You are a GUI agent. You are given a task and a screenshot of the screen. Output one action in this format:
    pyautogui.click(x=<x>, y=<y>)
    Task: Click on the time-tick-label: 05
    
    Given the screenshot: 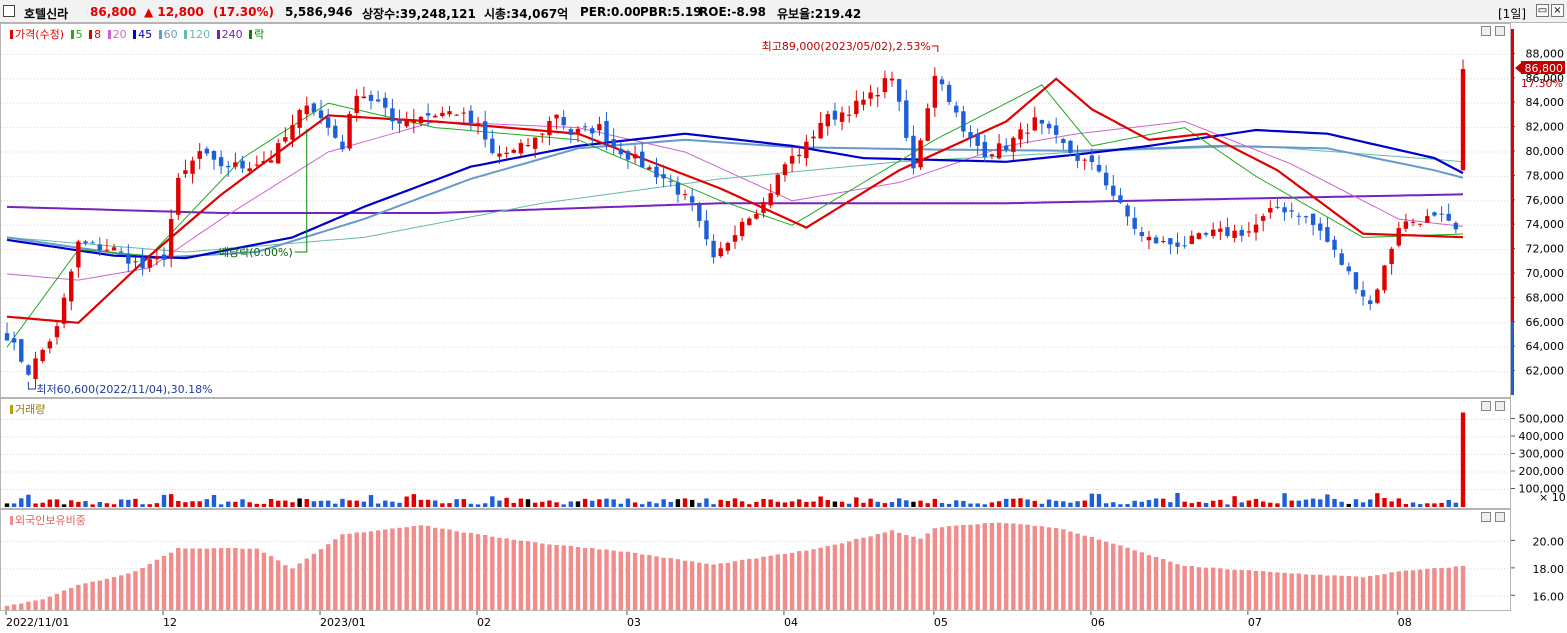 What is the action you would take?
    pyautogui.click(x=941, y=622)
    